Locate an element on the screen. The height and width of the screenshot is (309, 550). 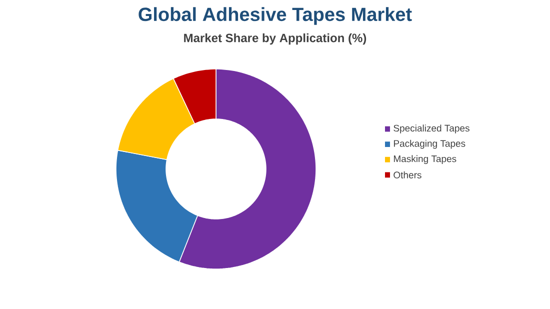
legend-label: Masking Tapes is located at coordinates (425, 159).